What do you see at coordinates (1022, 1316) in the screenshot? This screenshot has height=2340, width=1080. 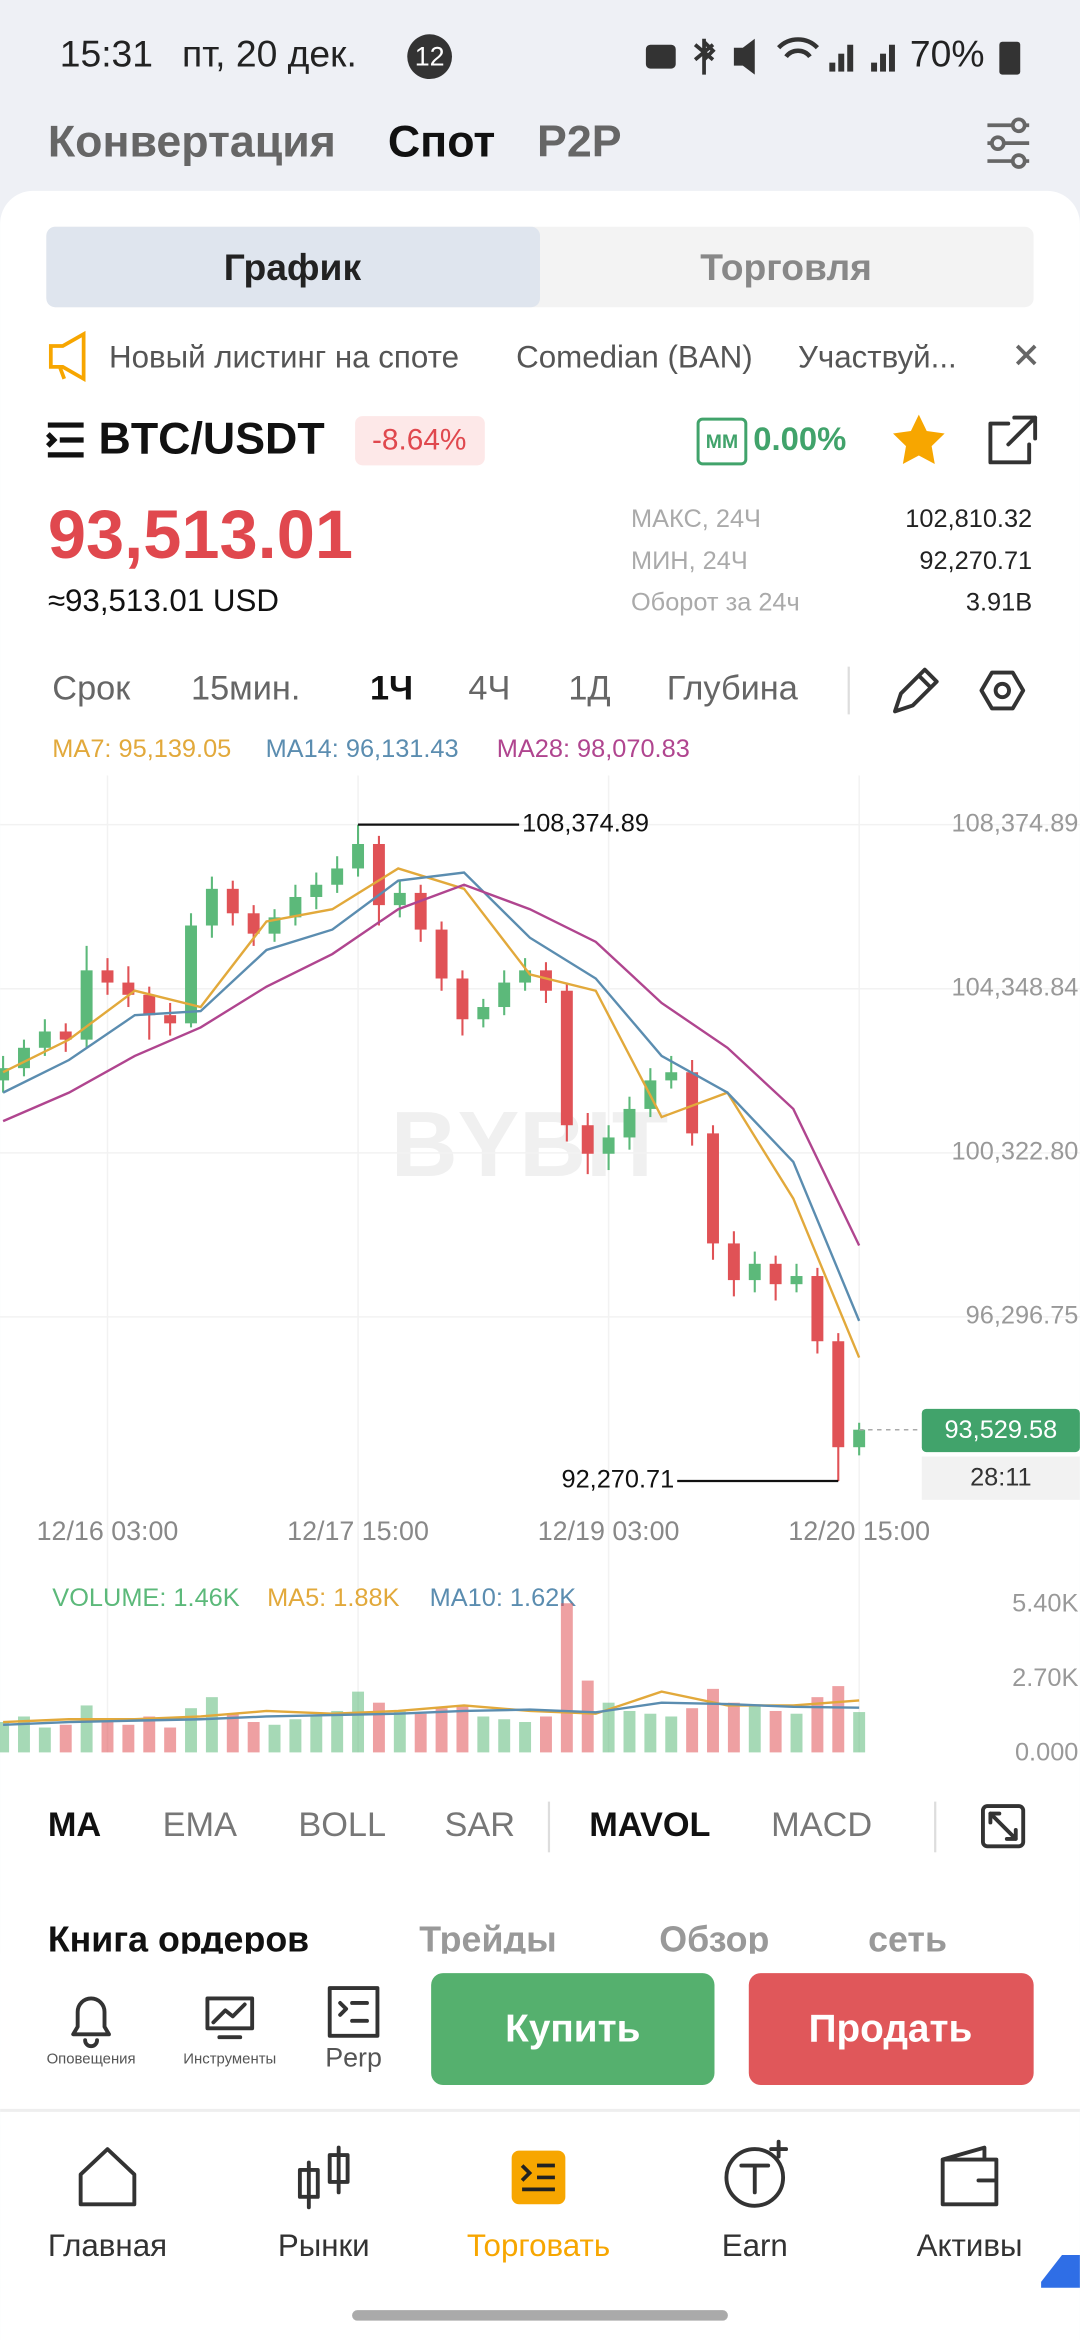 I see `y-tick-label: 96,296.75` at bounding box center [1022, 1316].